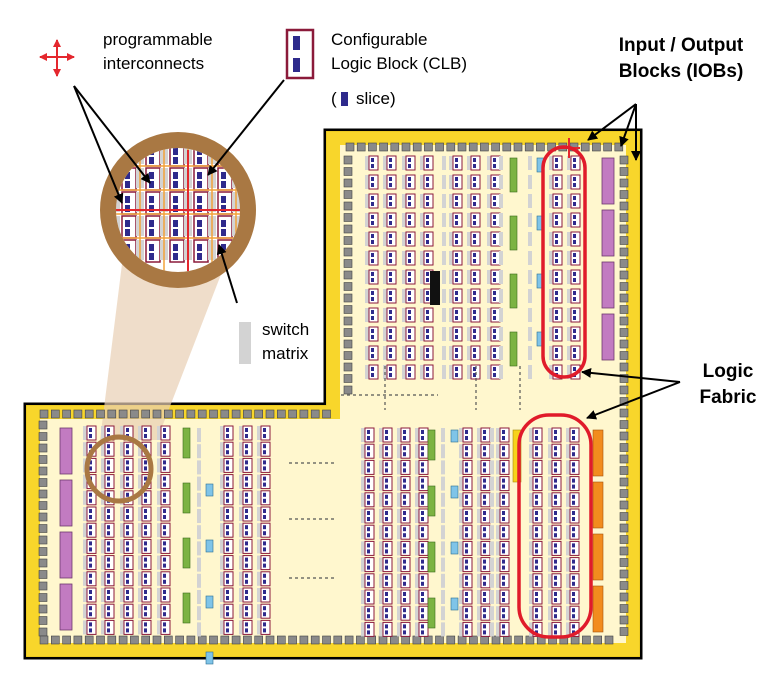 This screenshot has width=778, height=678. What do you see at coordinates (598, 557) in the screenshot?
I see `io-bank` at bounding box center [598, 557].